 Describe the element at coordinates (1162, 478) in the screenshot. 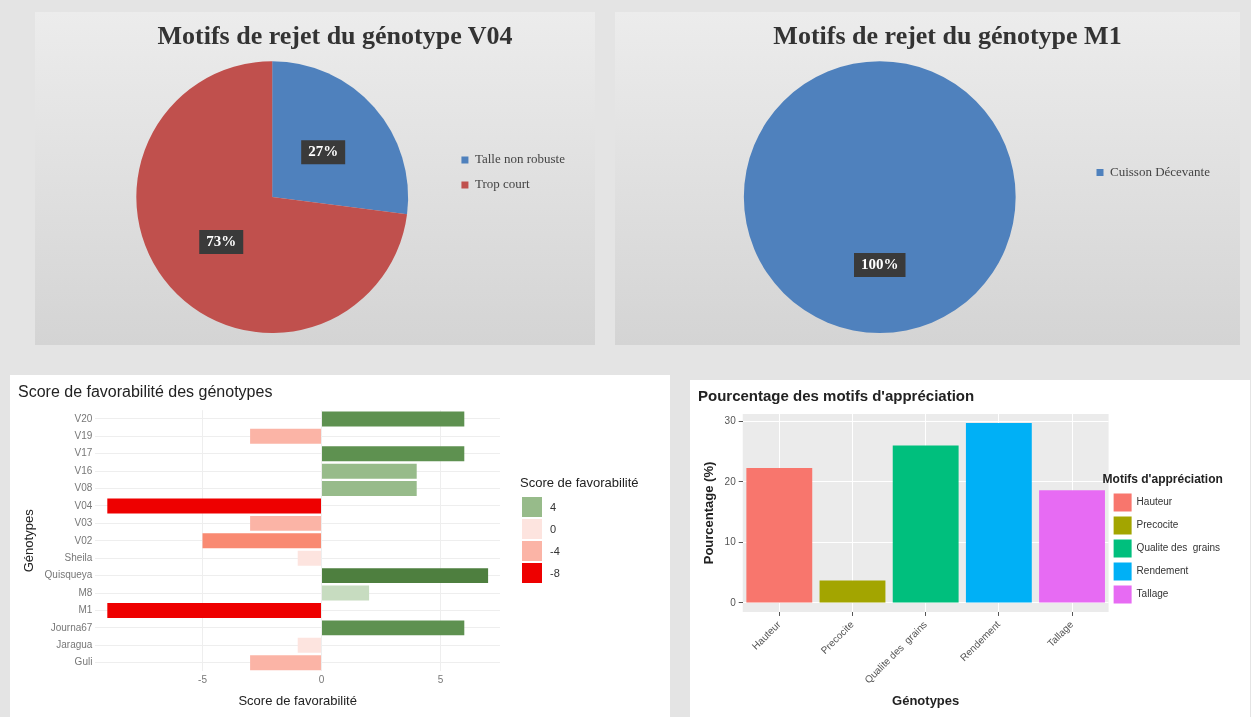

I see `legend-title: Motifs d'appréciation` at that location.